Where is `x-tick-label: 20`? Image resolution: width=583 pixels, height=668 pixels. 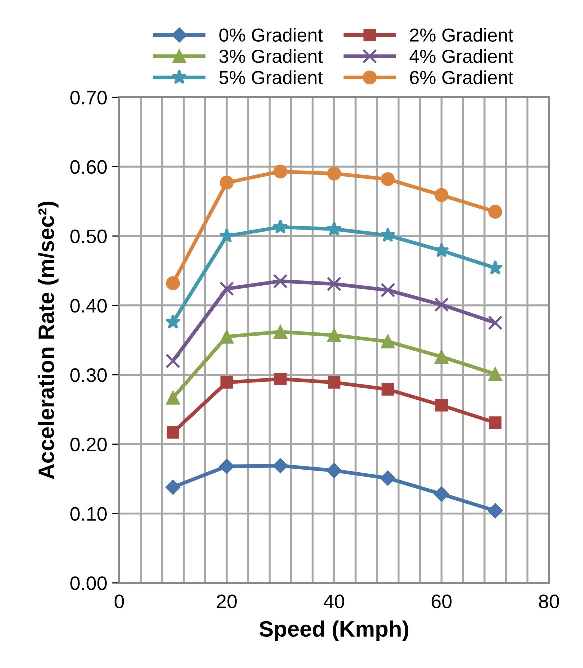 x-tick-label: 20 is located at coordinates (227, 601).